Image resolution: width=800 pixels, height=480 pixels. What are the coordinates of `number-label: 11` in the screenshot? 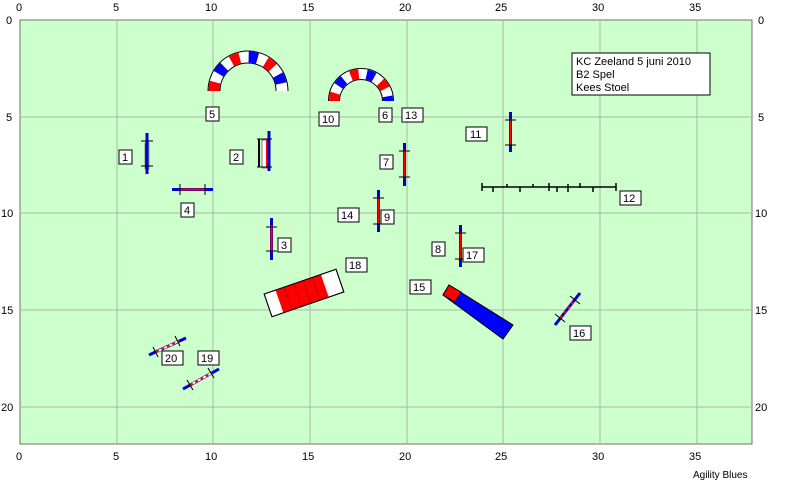 It's located at (476, 134).